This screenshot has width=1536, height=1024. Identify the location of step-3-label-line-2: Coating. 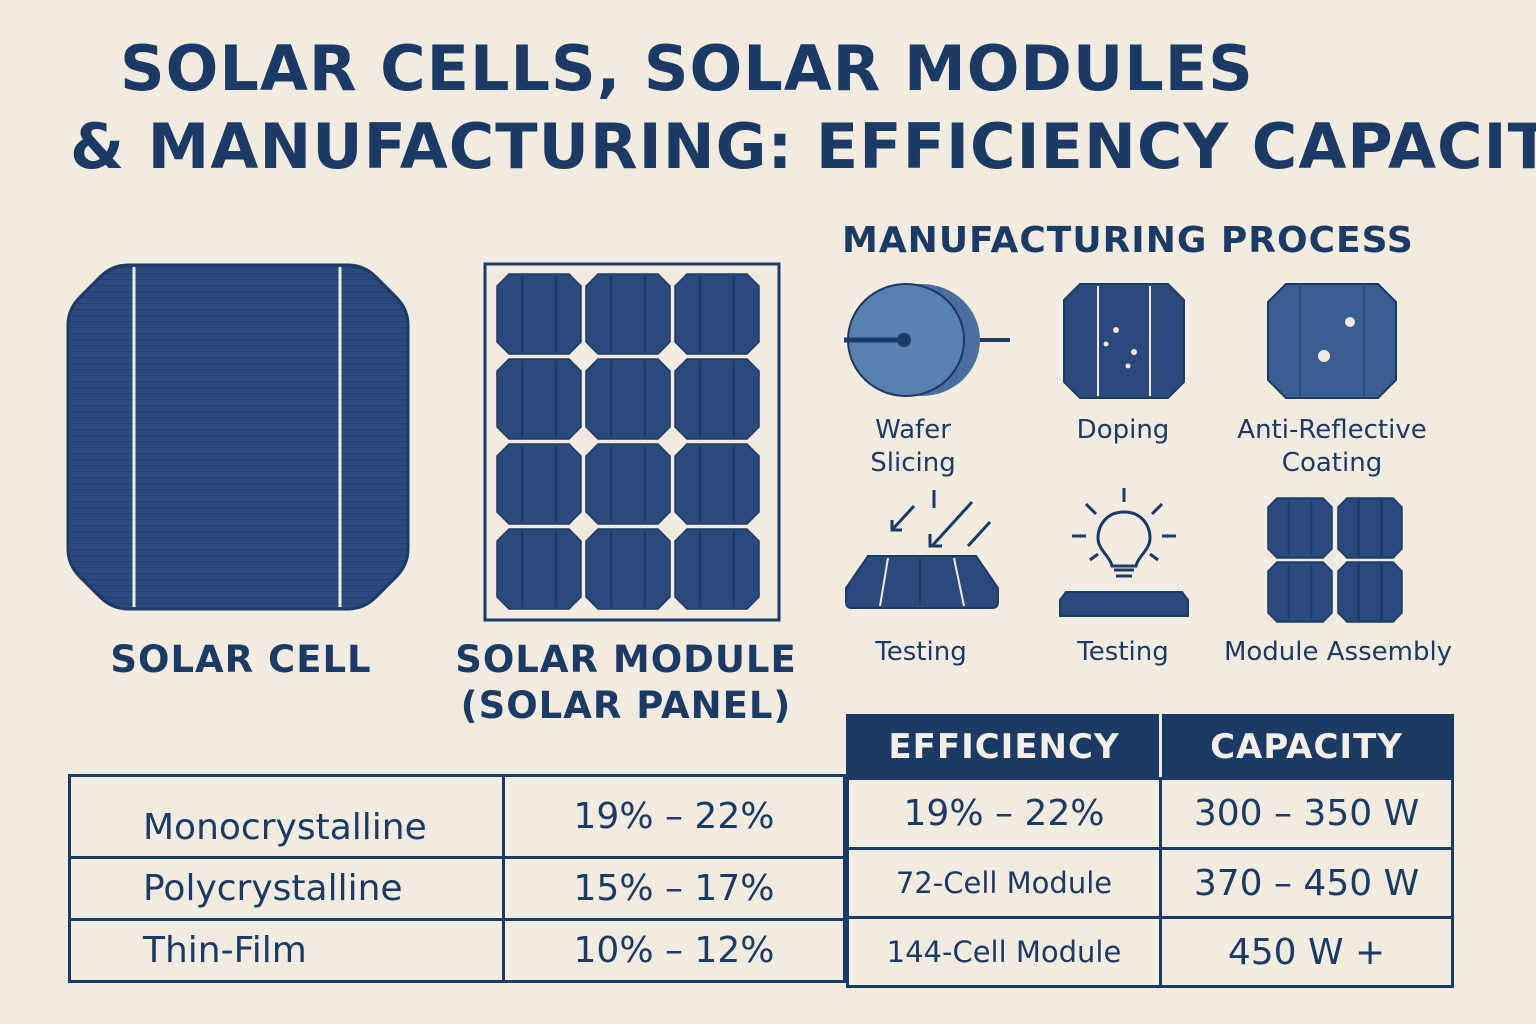
(1332, 463).